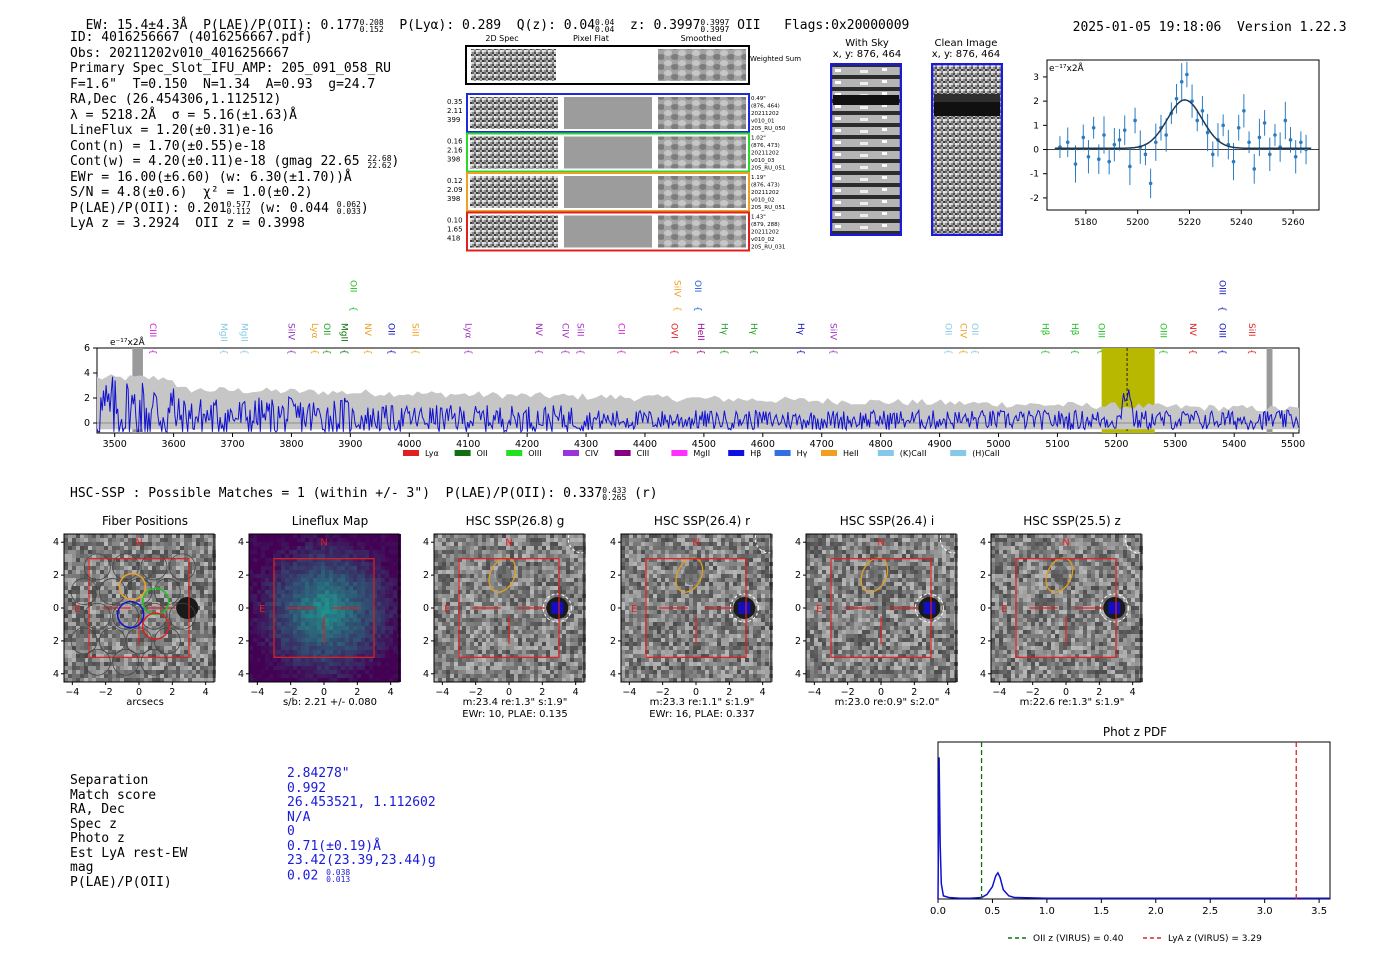 This screenshot has width=1400, height=953. What do you see at coordinates (350, 444) in the screenshot?
I see `spectrum-xtick-label: 3900` at bounding box center [350, 444].